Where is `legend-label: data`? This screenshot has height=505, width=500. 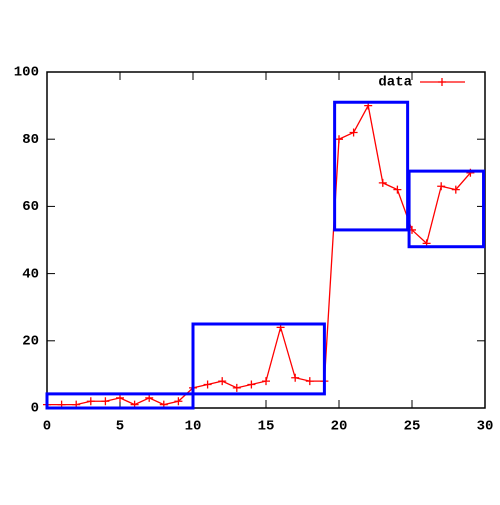
legend-label: data is located at coordinates (395, 83).